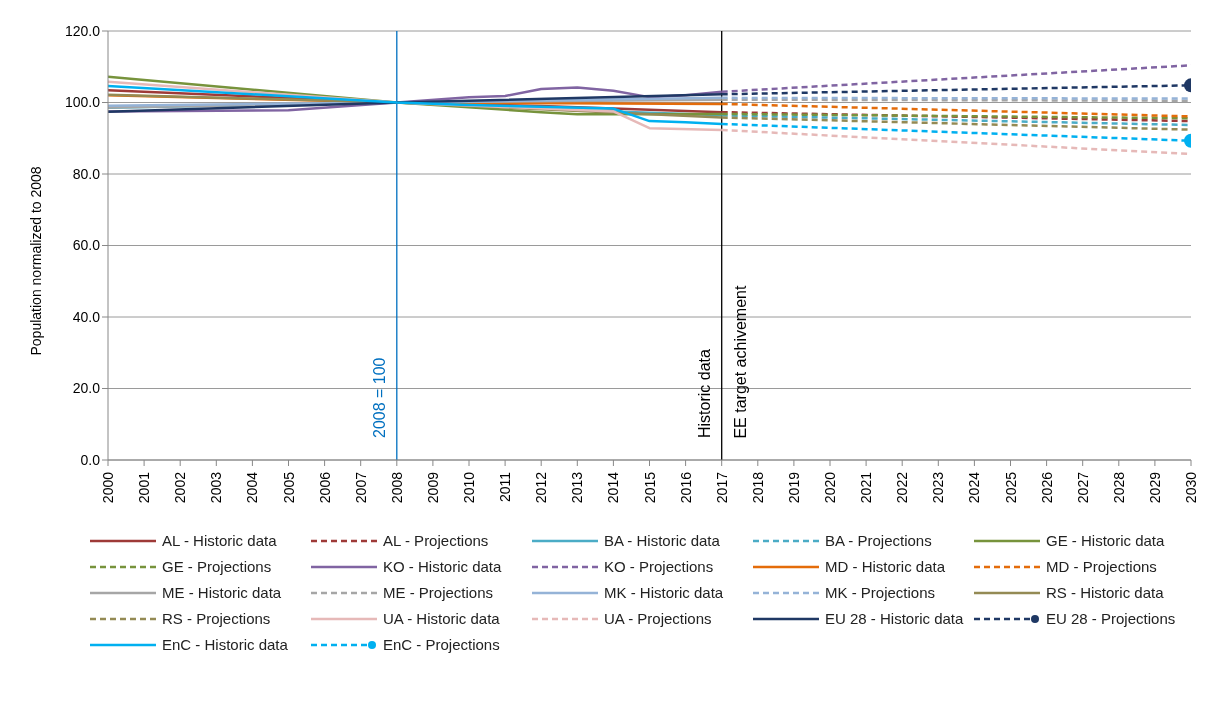 The image size is (1215, 704). What do you see at coordinates (288, 487) in the screenshot?
I see `x-tick-label: 2005` at bounding box center [288, 487].